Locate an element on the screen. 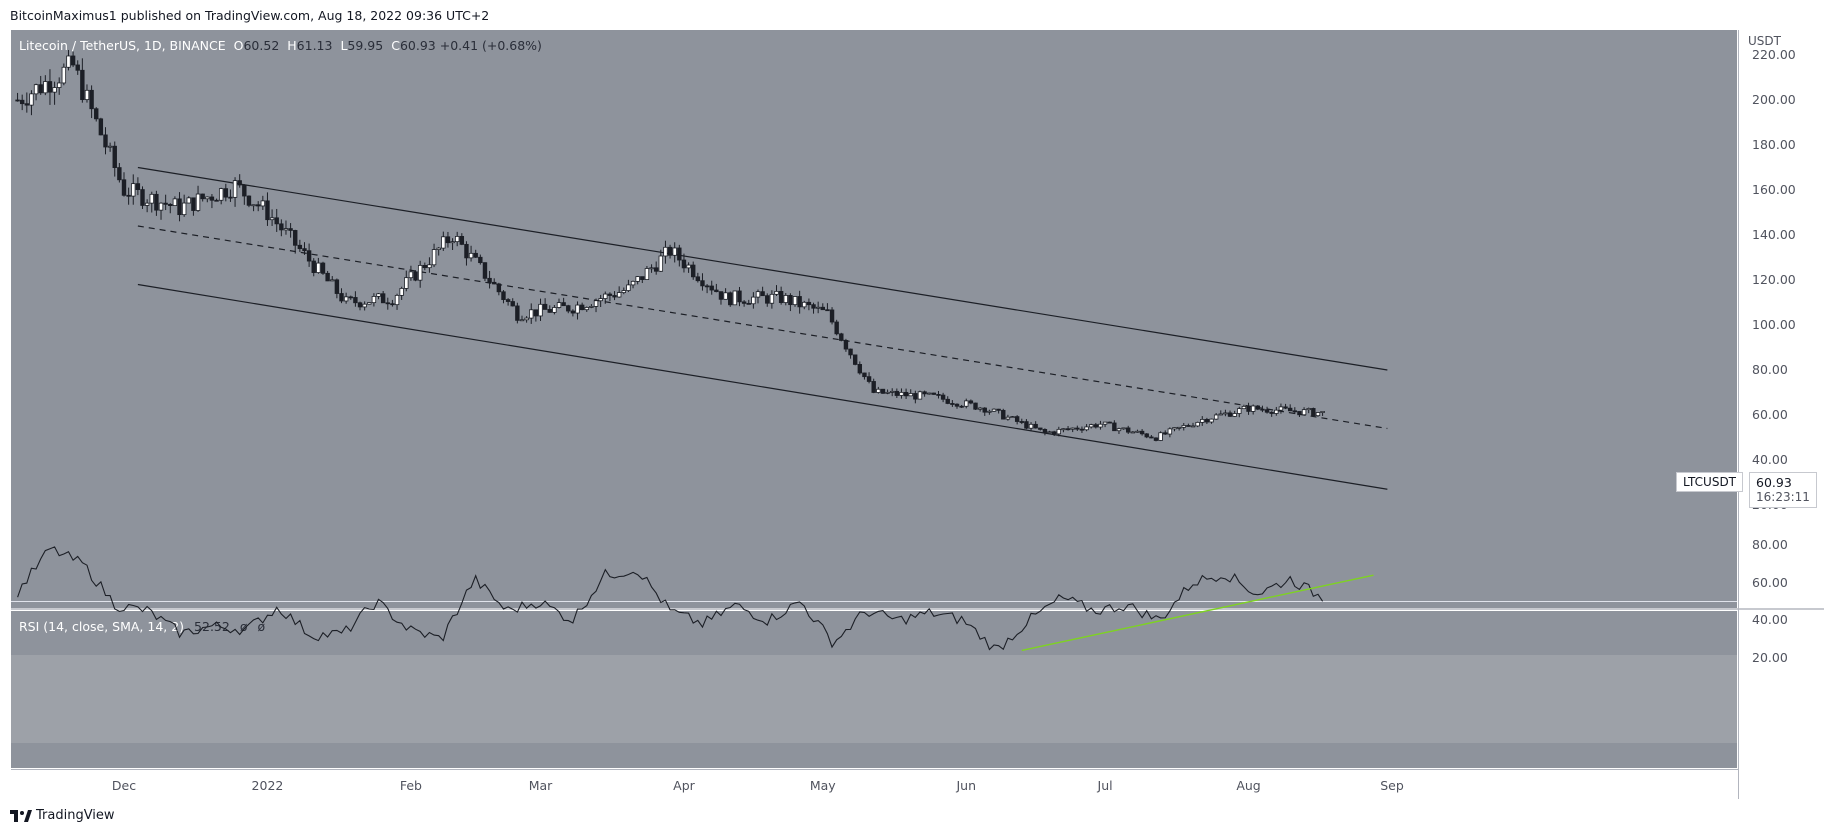 This screenshot has height=837, width=1824. rsi-trendline is located at coordinates (1197, 613).